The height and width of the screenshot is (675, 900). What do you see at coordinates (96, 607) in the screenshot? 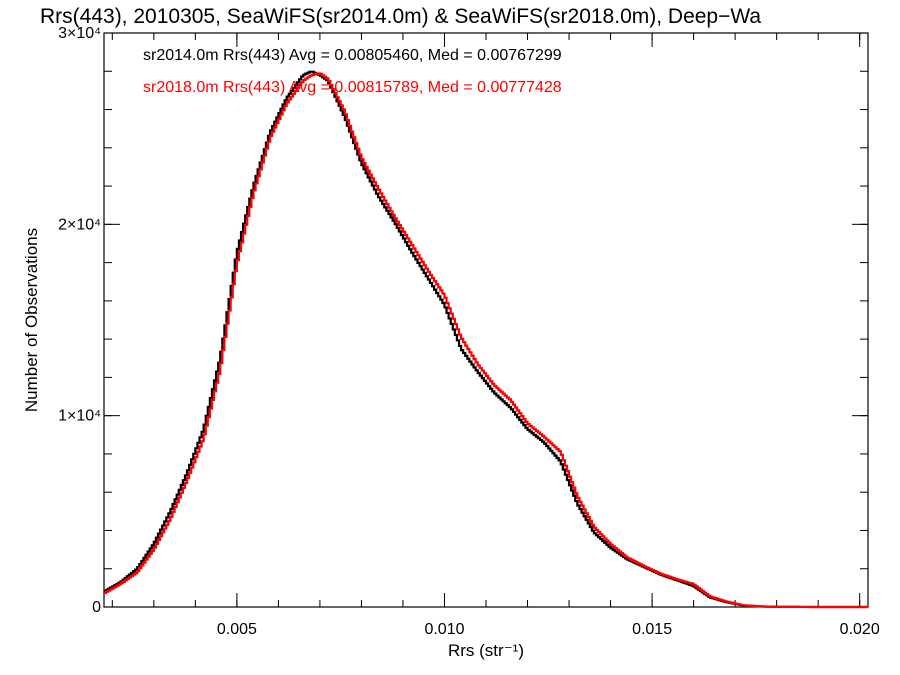
I see `y-tick-label: 0` at bounding box center [96, 607].